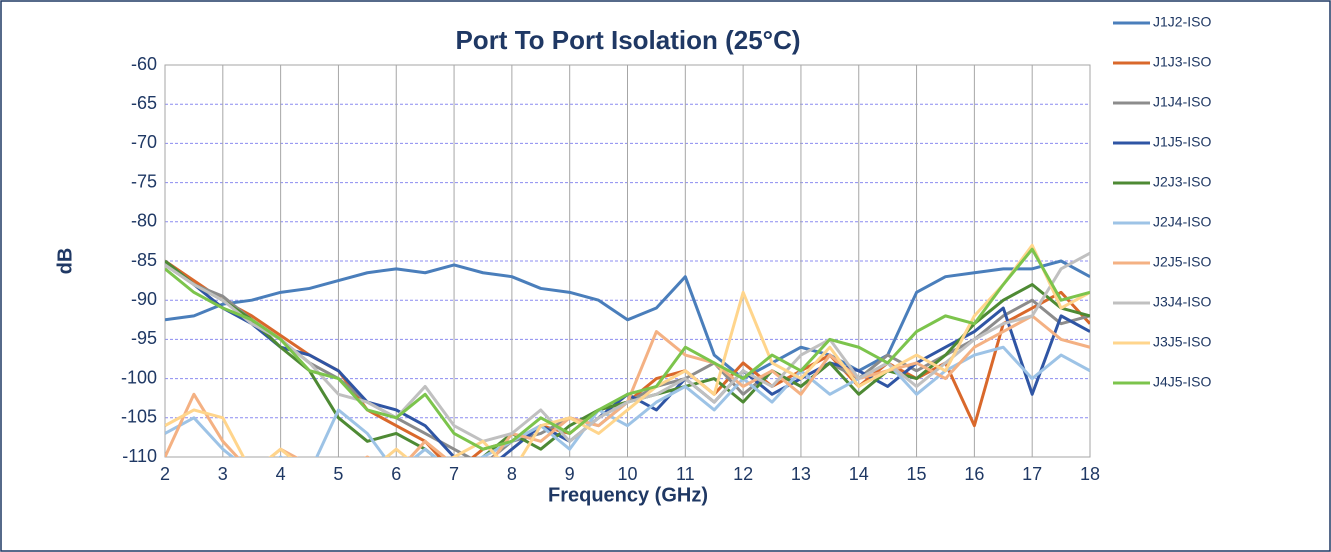 The height and width of the screenshot is (552, 1331). I want to click on y-tick-label: -70, so click(144, 142).